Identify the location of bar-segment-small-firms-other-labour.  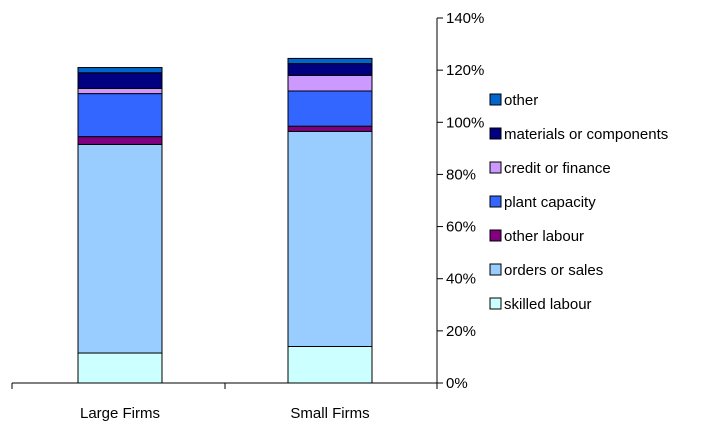
(330, 128).